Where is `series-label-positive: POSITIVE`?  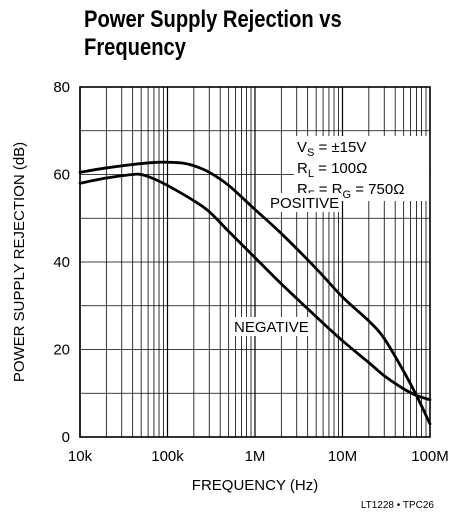
series-label-positive: POSITIVE is located at coordinates (304, 203).